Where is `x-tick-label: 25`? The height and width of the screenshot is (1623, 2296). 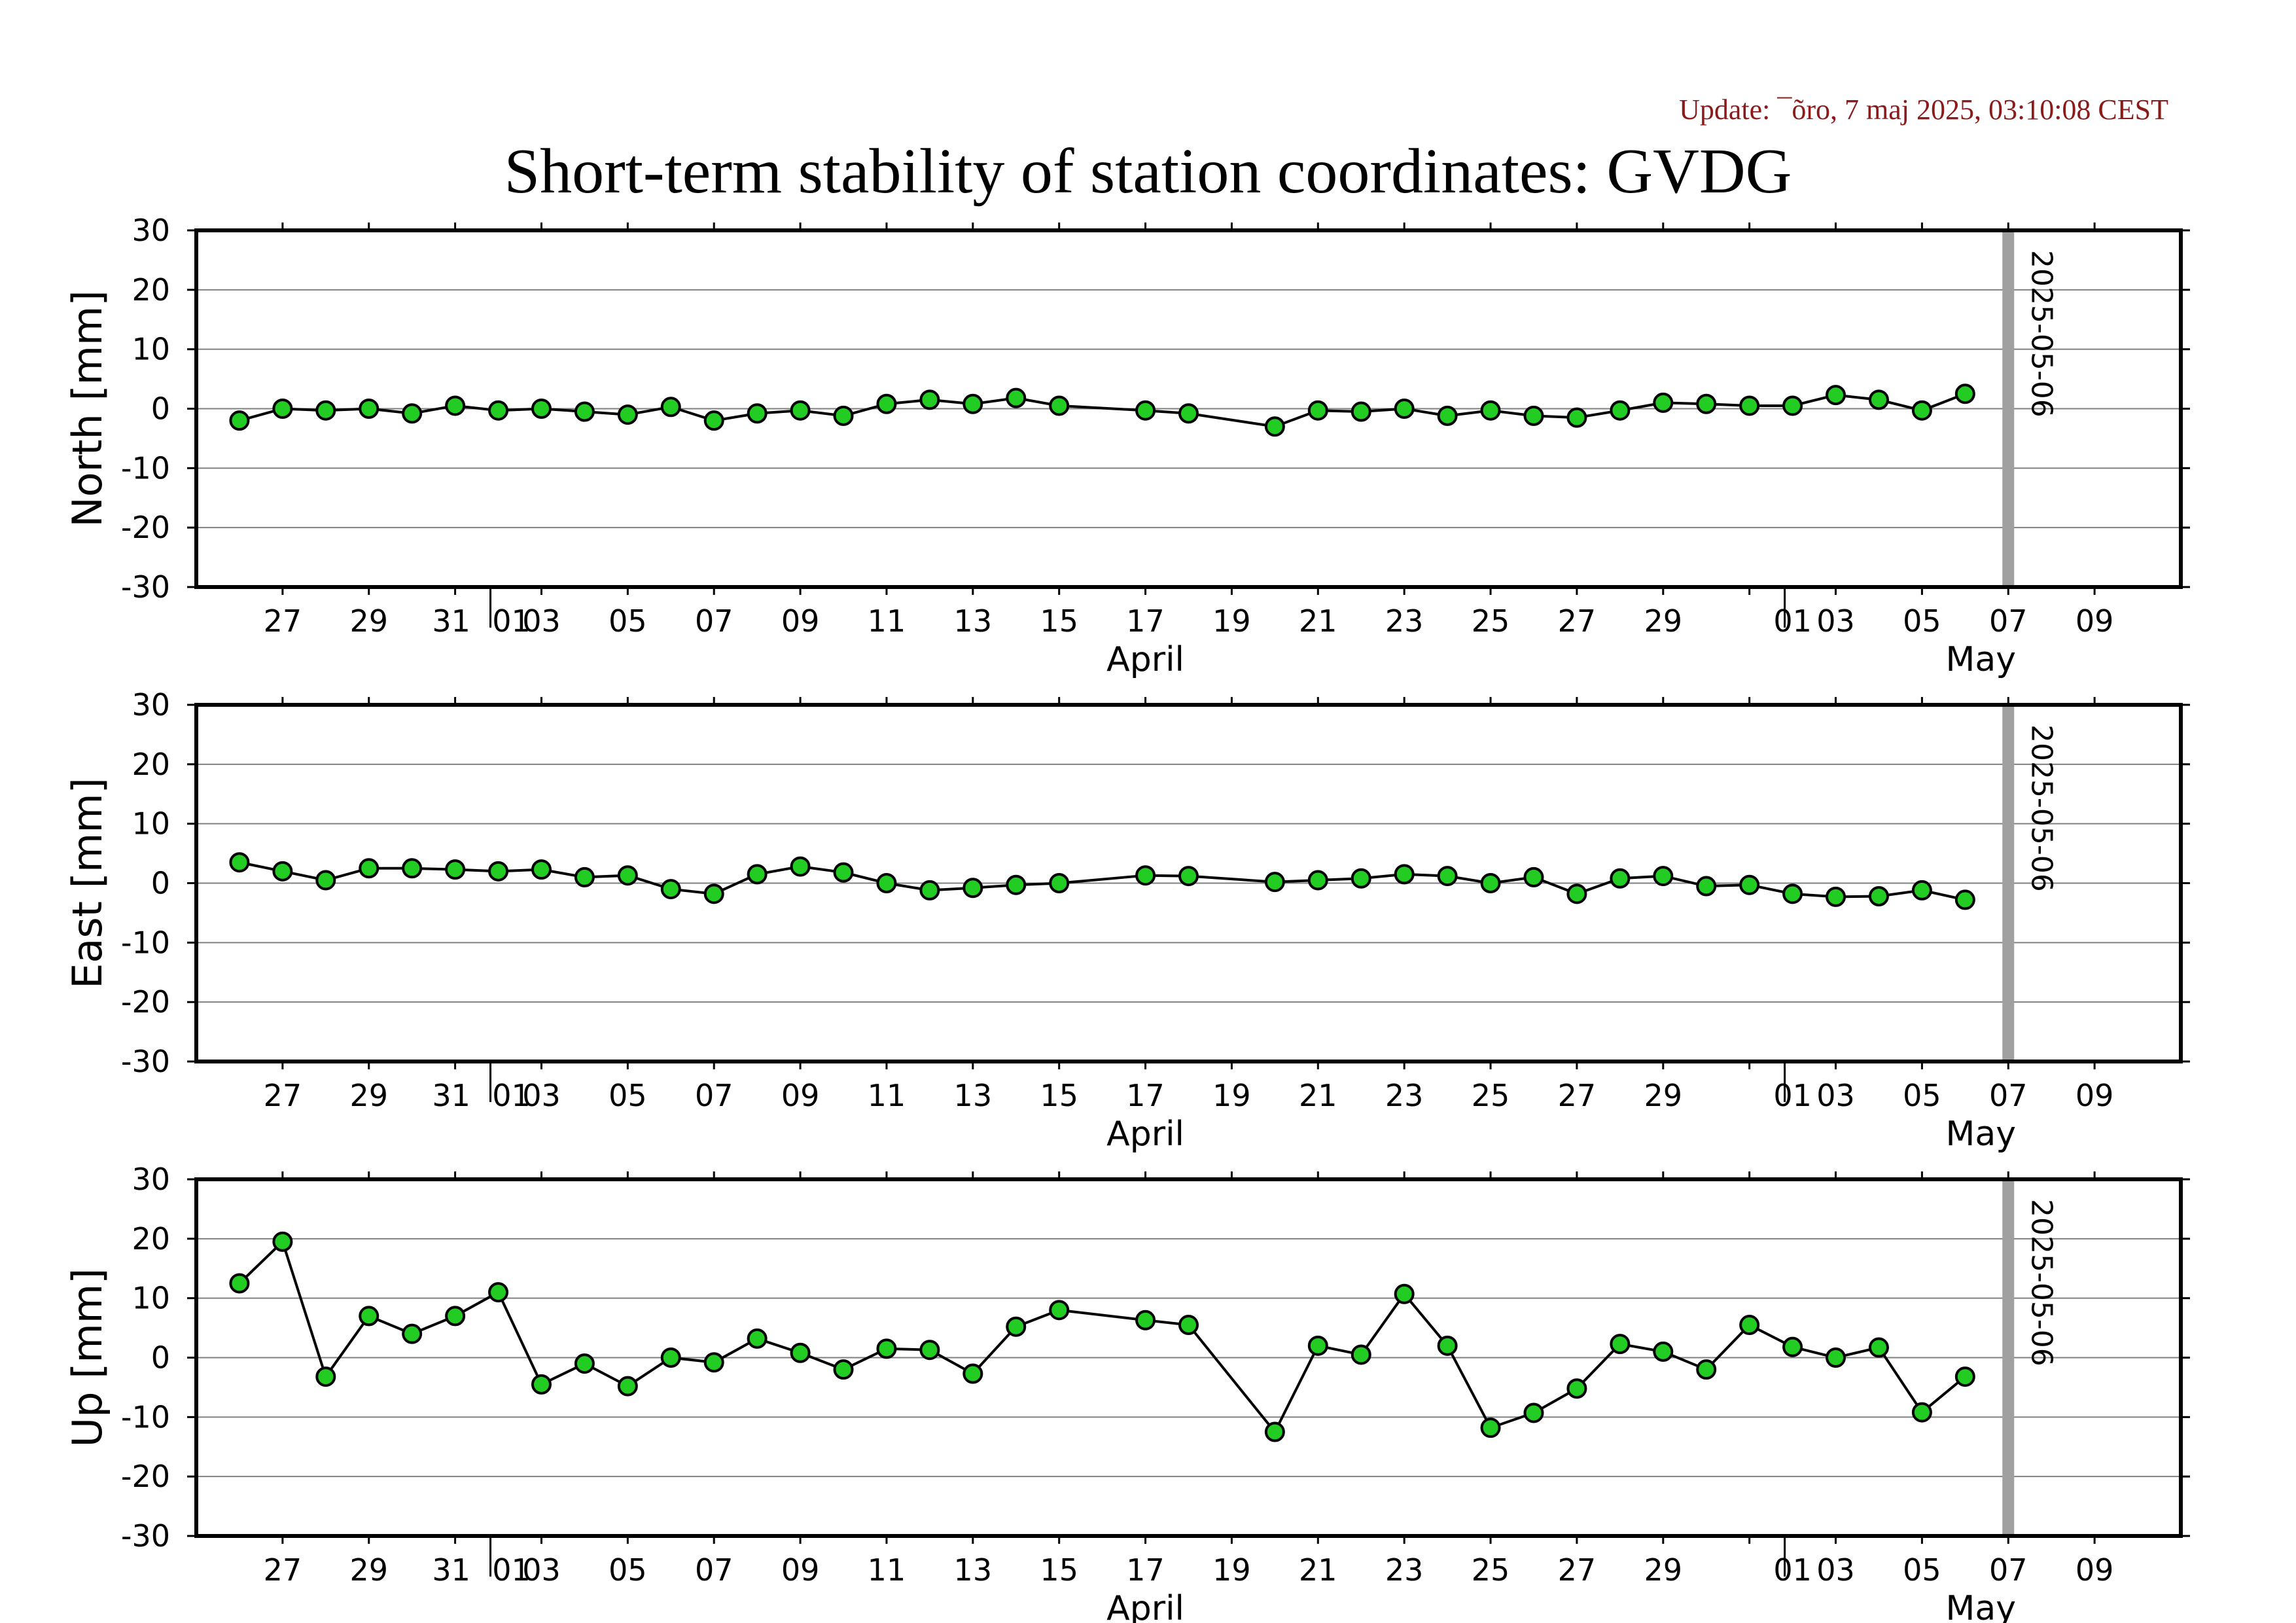
x-tick-label: 25 is located at coordinates (1491, 1095).